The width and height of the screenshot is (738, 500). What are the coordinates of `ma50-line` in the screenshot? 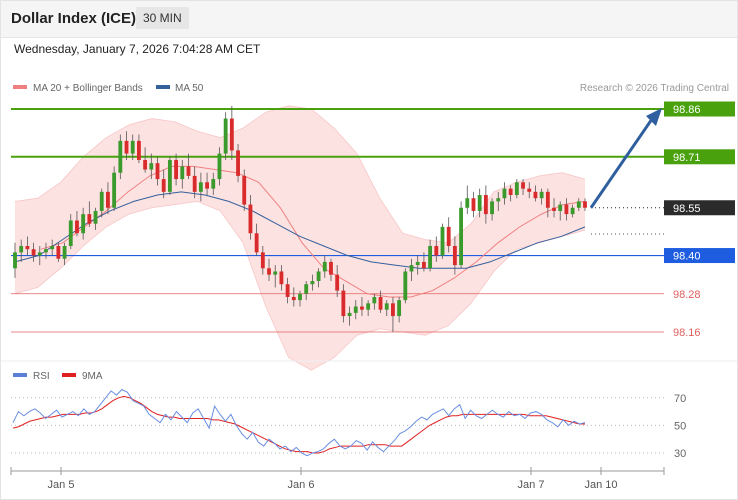 It's located at (300, 230).